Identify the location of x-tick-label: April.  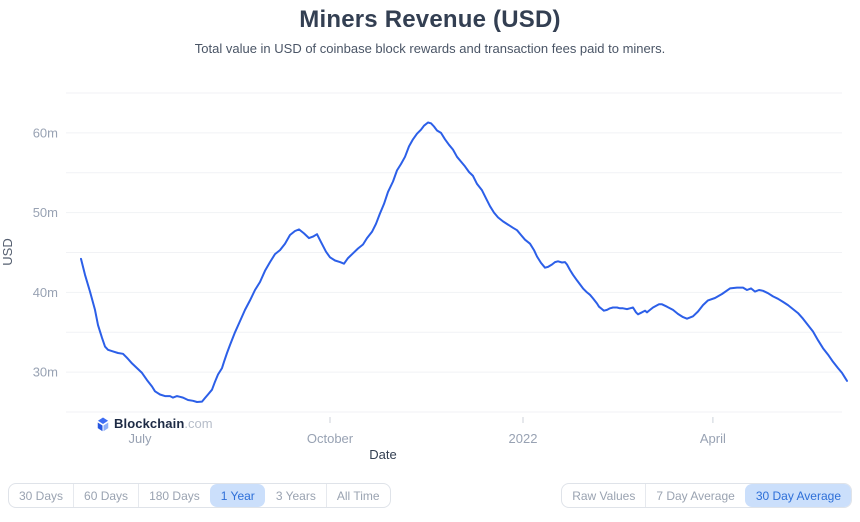
(713, 438).